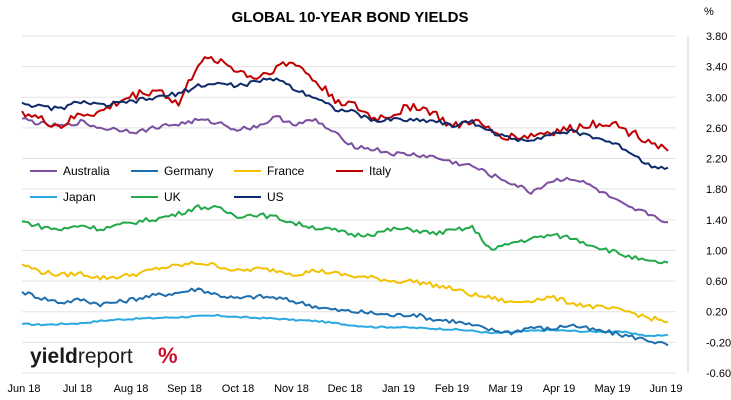 This screenshot has height=400, width=731. What do you see at coordinates (79, 197) in the screenshot?
I see `legend-label-japan: Japan` at bounding box center [79, 197].